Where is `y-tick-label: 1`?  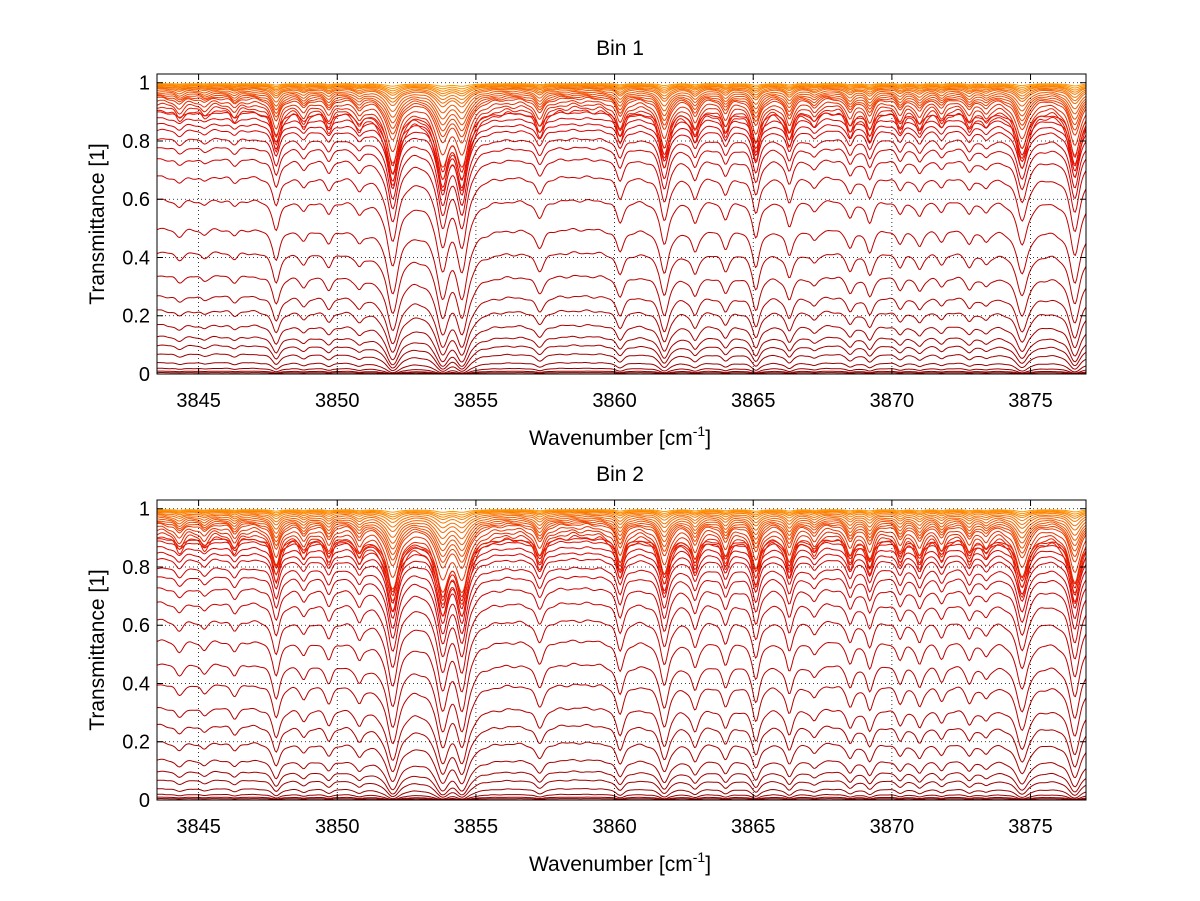 y-tick-label: 1 is located at coordinates (144, 84).